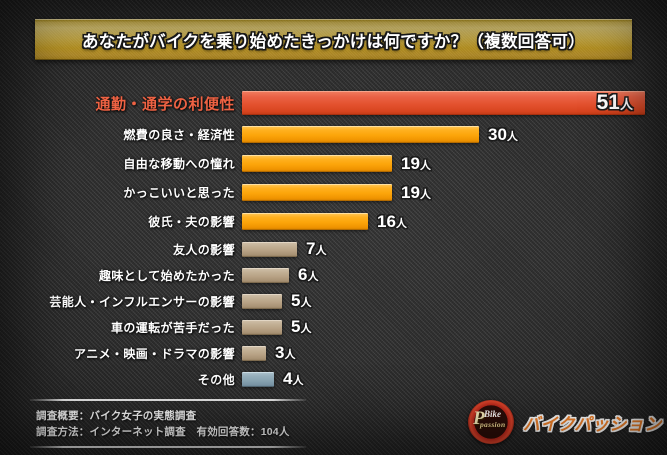 The image size is (667, 455). Describe the element at coordinates (284, 248) in the screenshot. I see `bar: 7人` at that location.